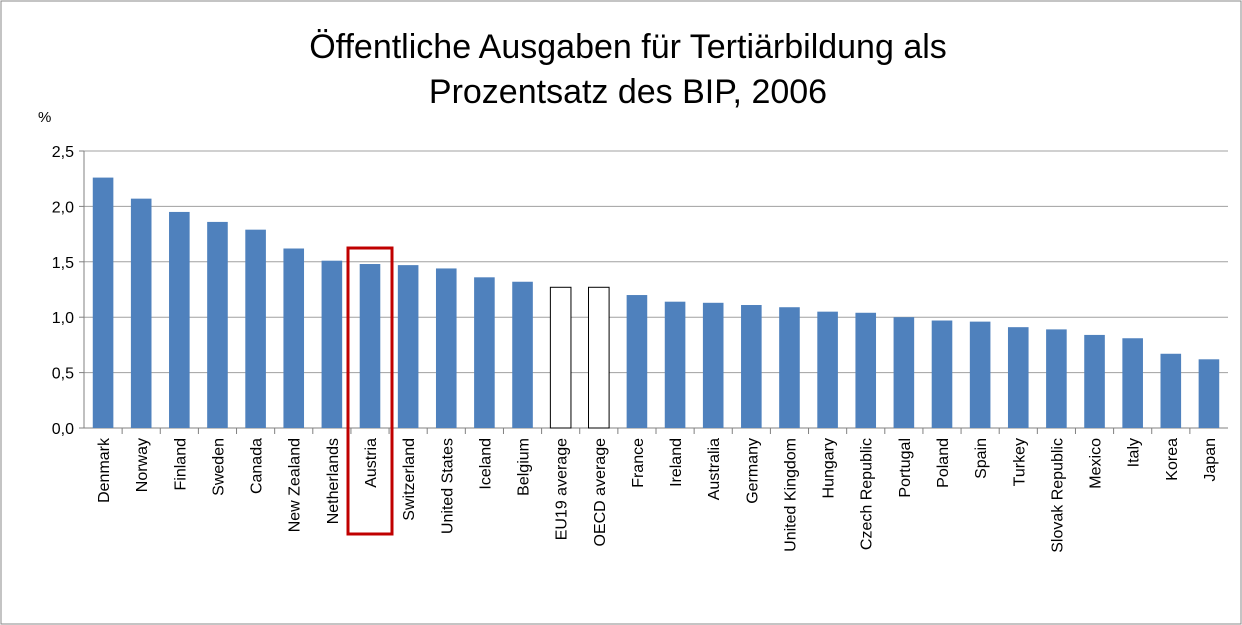  Describe the element at coordinates (867, 494) in the screenshot. I see `x-tick-label: Czech Republic` at that location.